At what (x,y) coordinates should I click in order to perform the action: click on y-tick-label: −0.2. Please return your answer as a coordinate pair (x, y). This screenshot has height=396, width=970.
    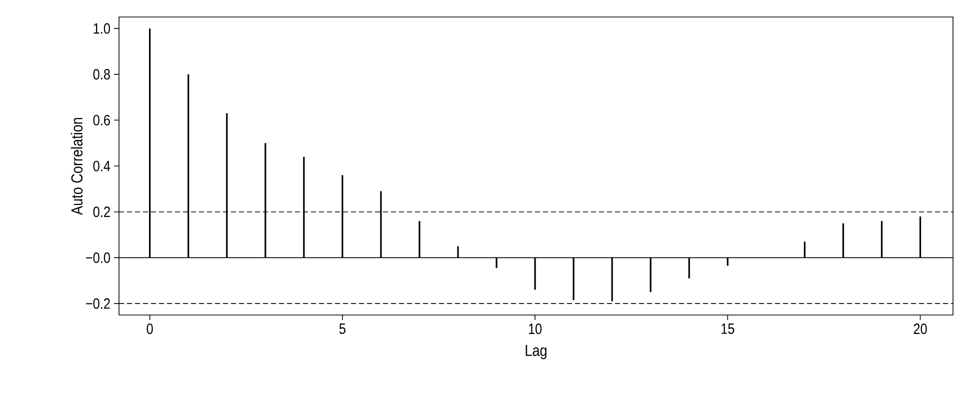
    Looking at the image, I should click on (98, 303).